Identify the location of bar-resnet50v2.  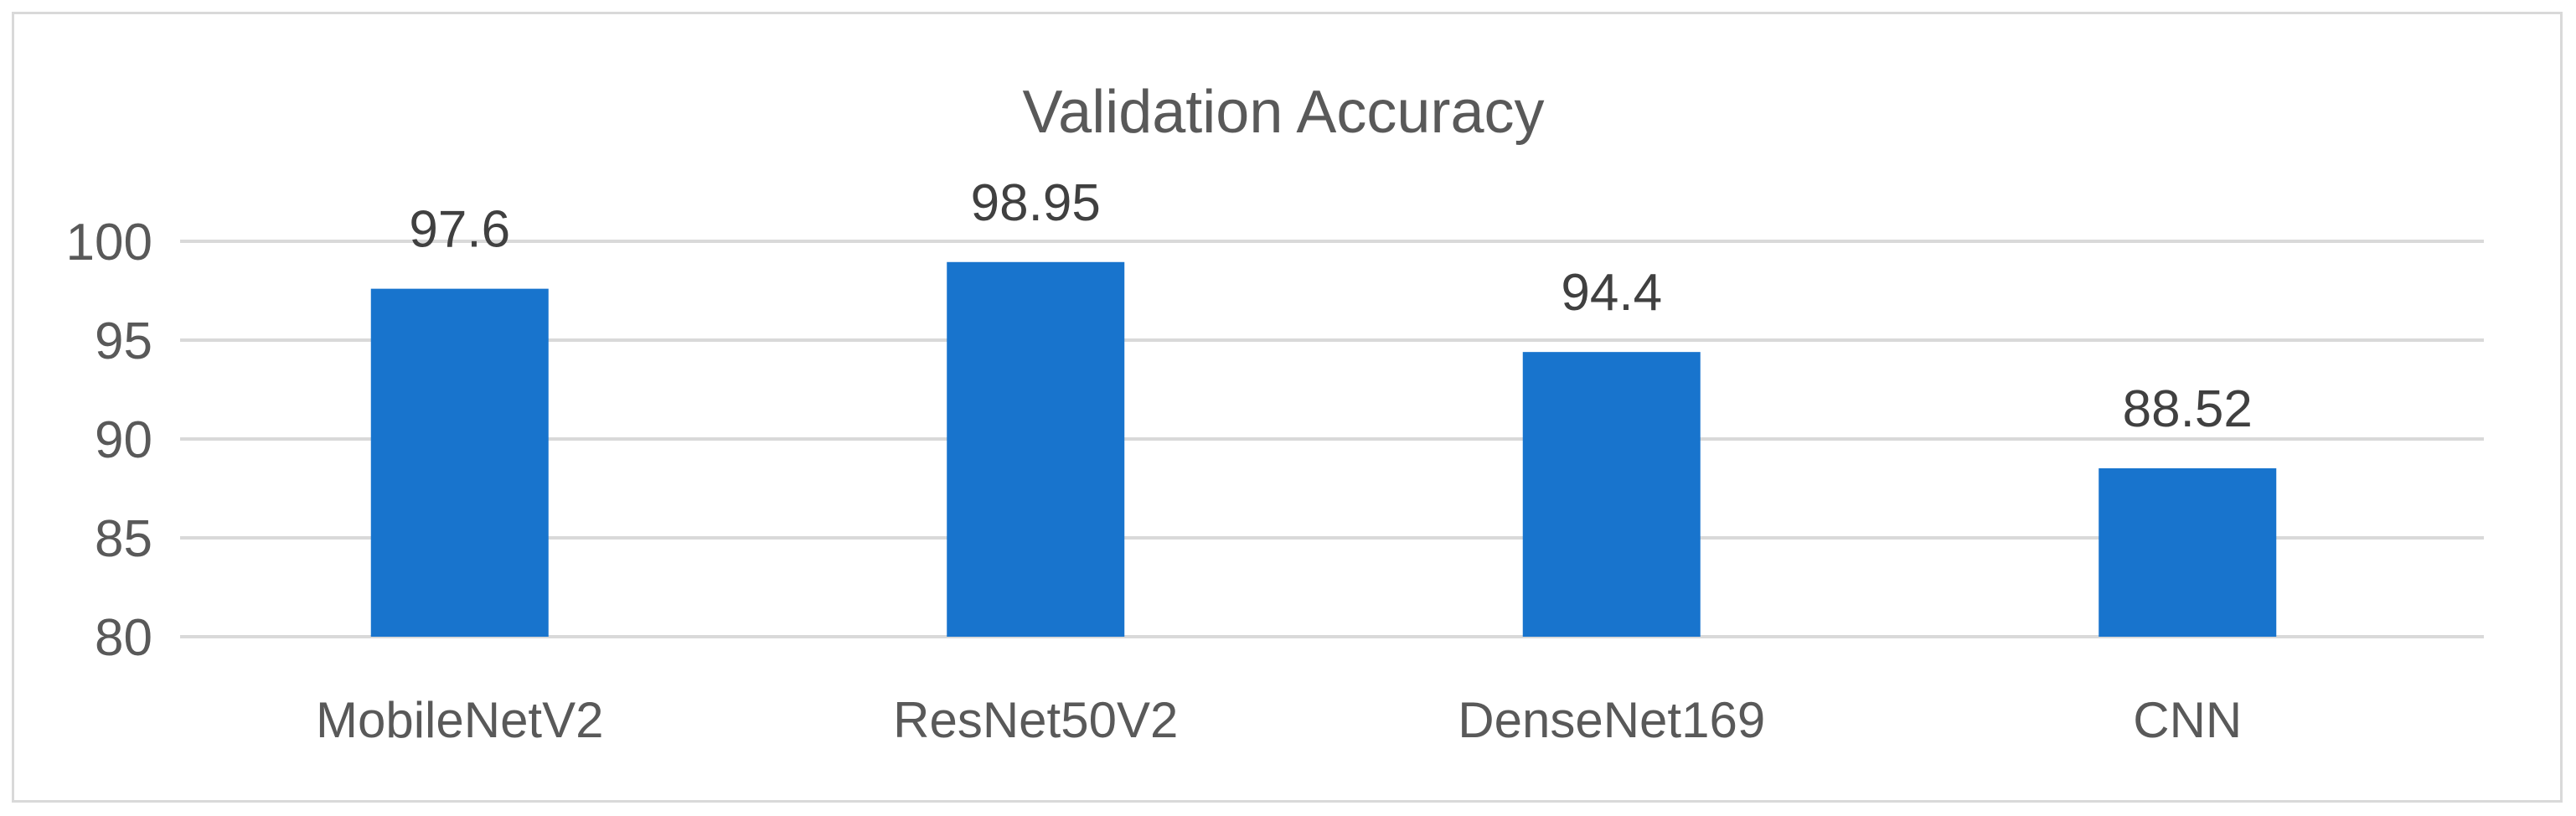
(1036, 449).